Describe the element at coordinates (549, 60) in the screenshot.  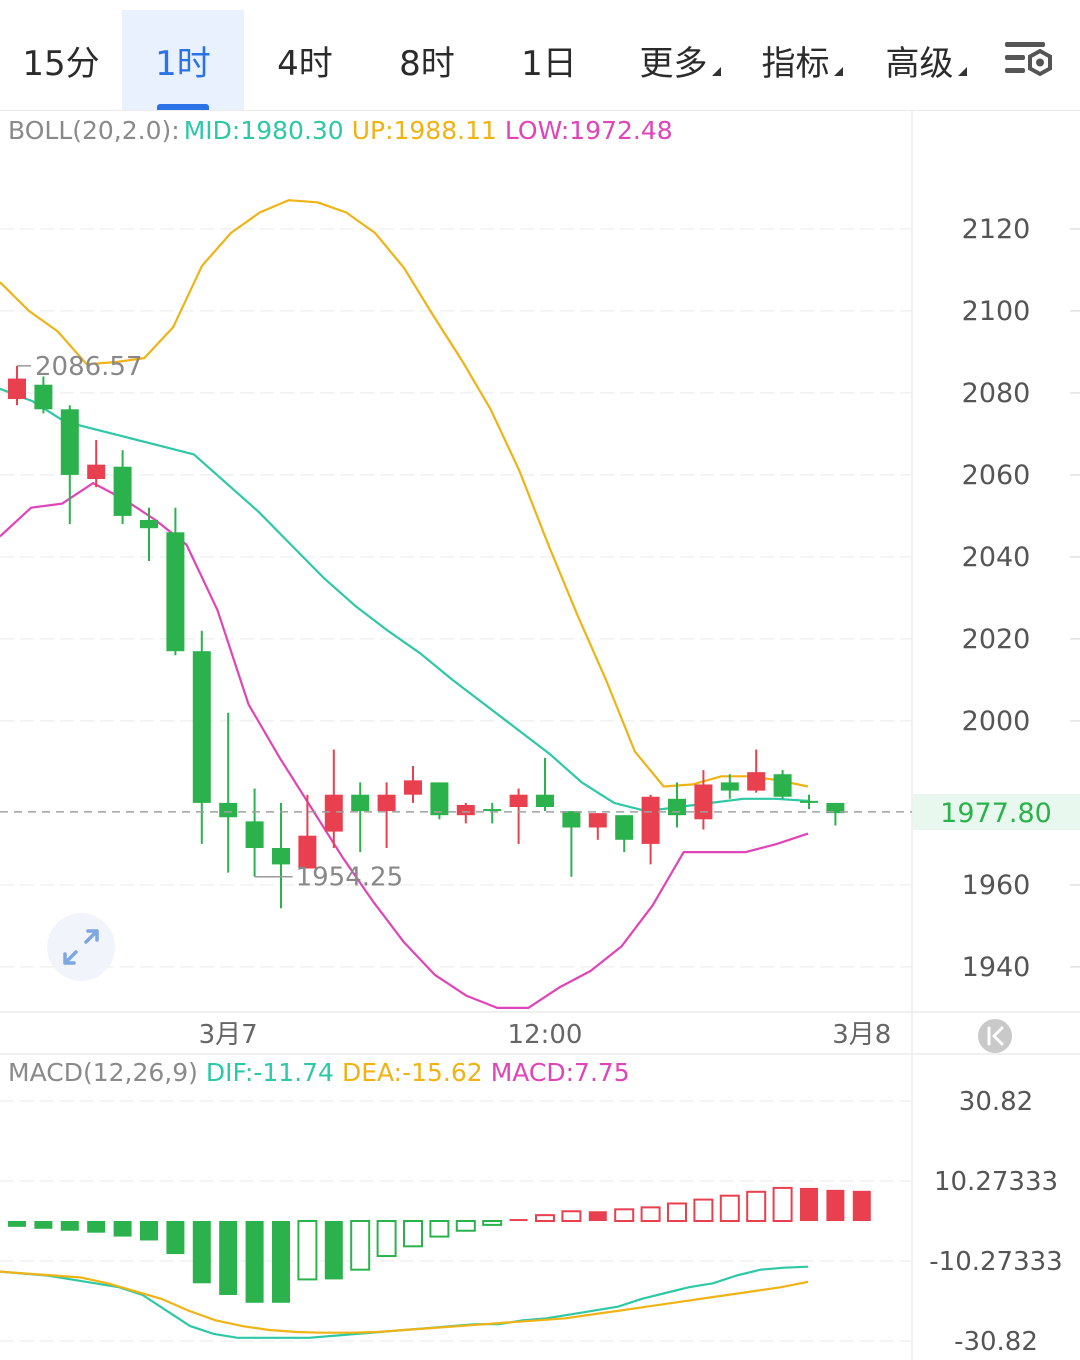
I see `tab-1d: 1日` at that location.